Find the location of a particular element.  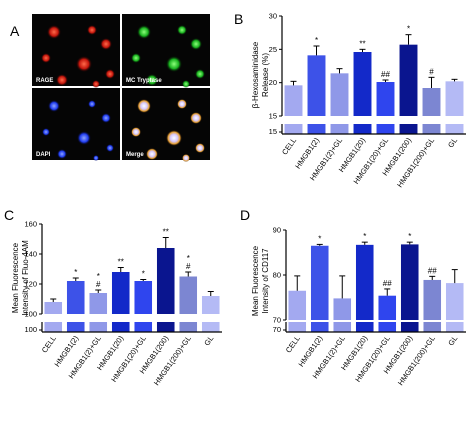

micrograph-label: Merge is located at coordinates (135, 155).